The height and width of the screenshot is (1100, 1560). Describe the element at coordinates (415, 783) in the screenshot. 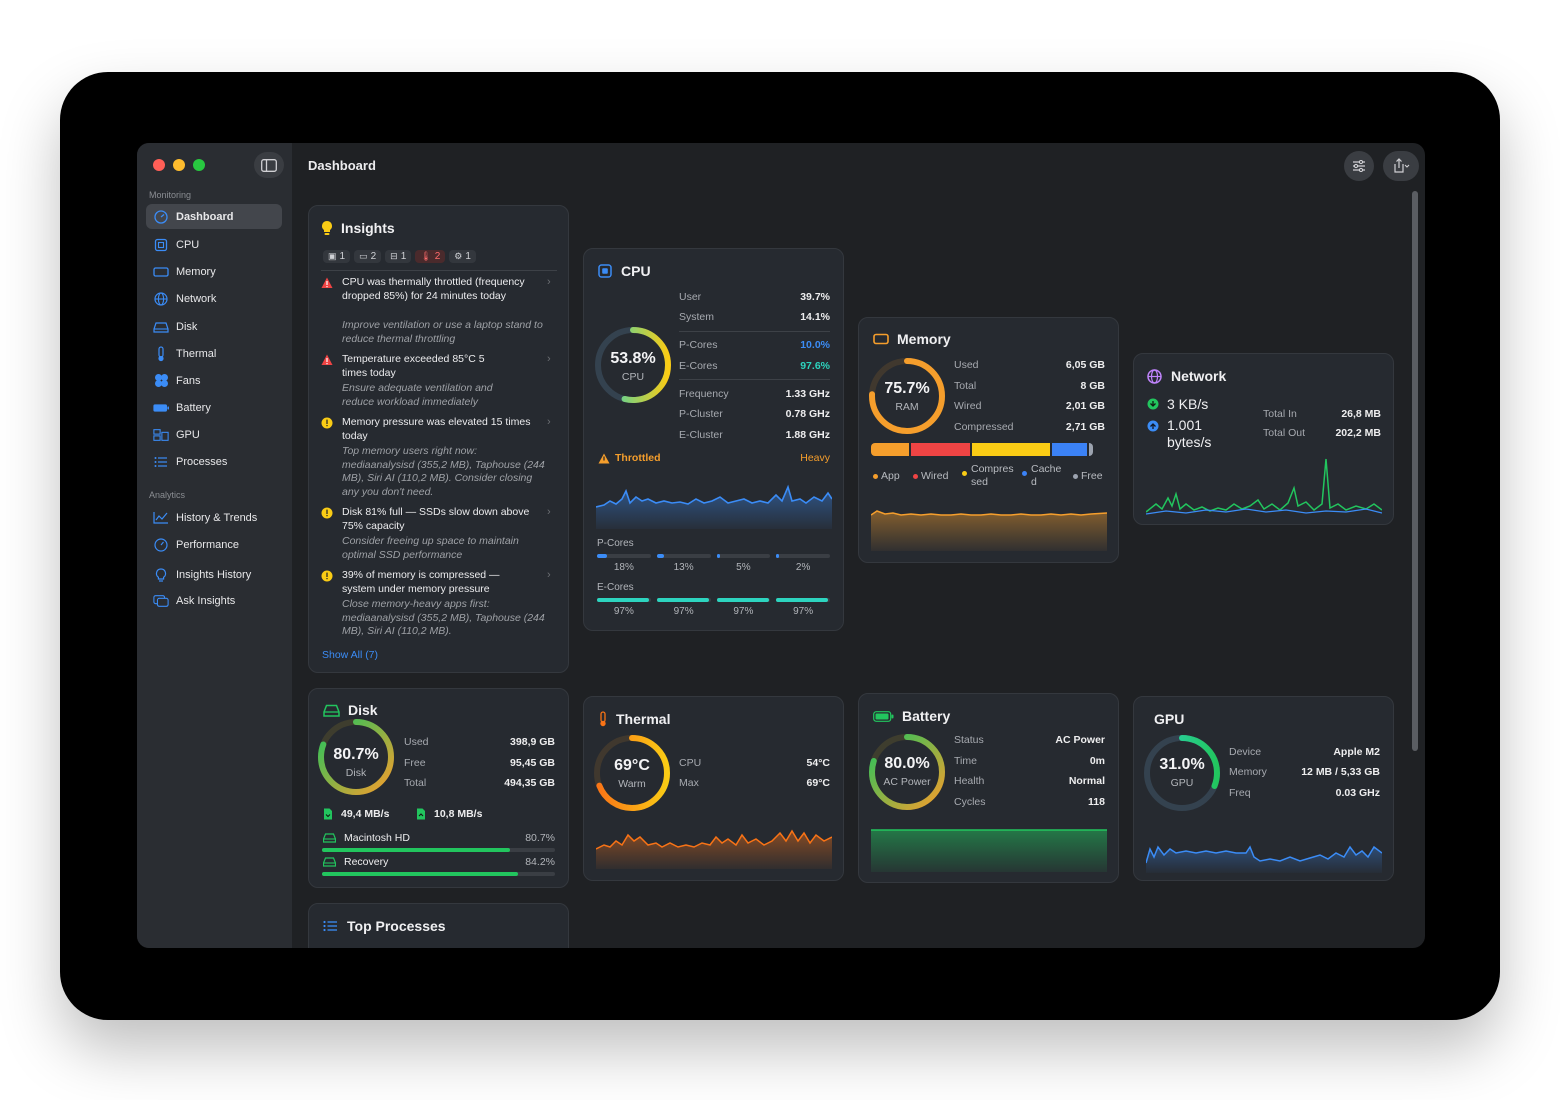

I see `disk-total-label: Total` at that location.